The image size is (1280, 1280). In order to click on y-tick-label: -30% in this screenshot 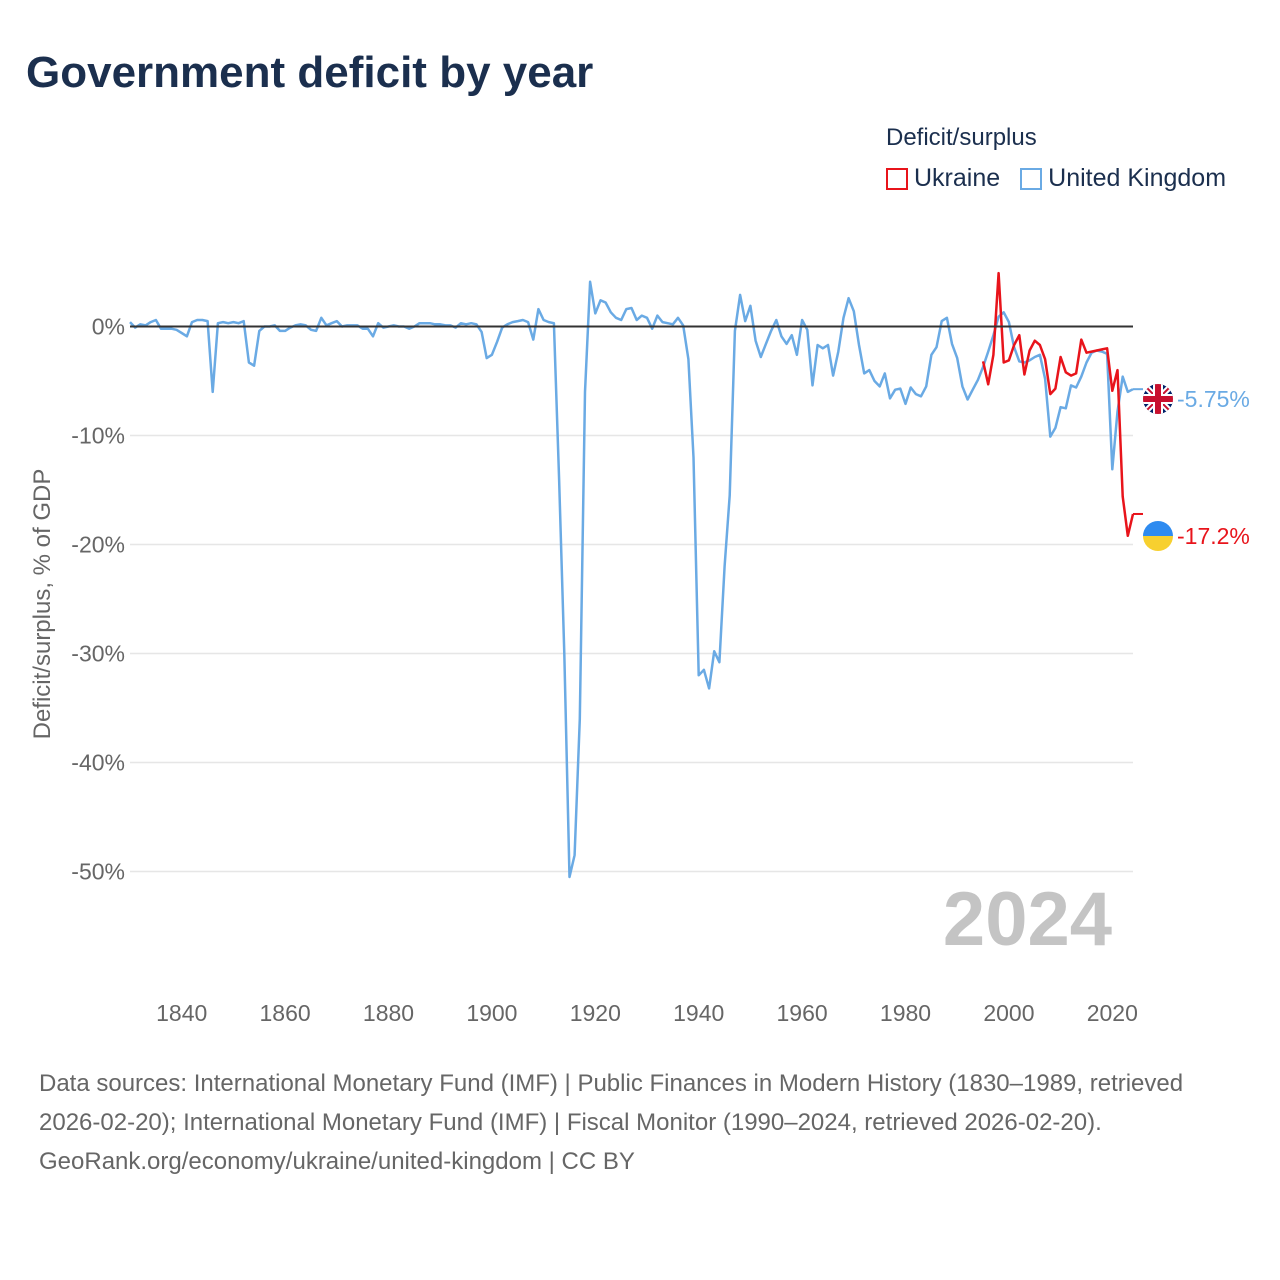, I will do `click(98, 654)`.